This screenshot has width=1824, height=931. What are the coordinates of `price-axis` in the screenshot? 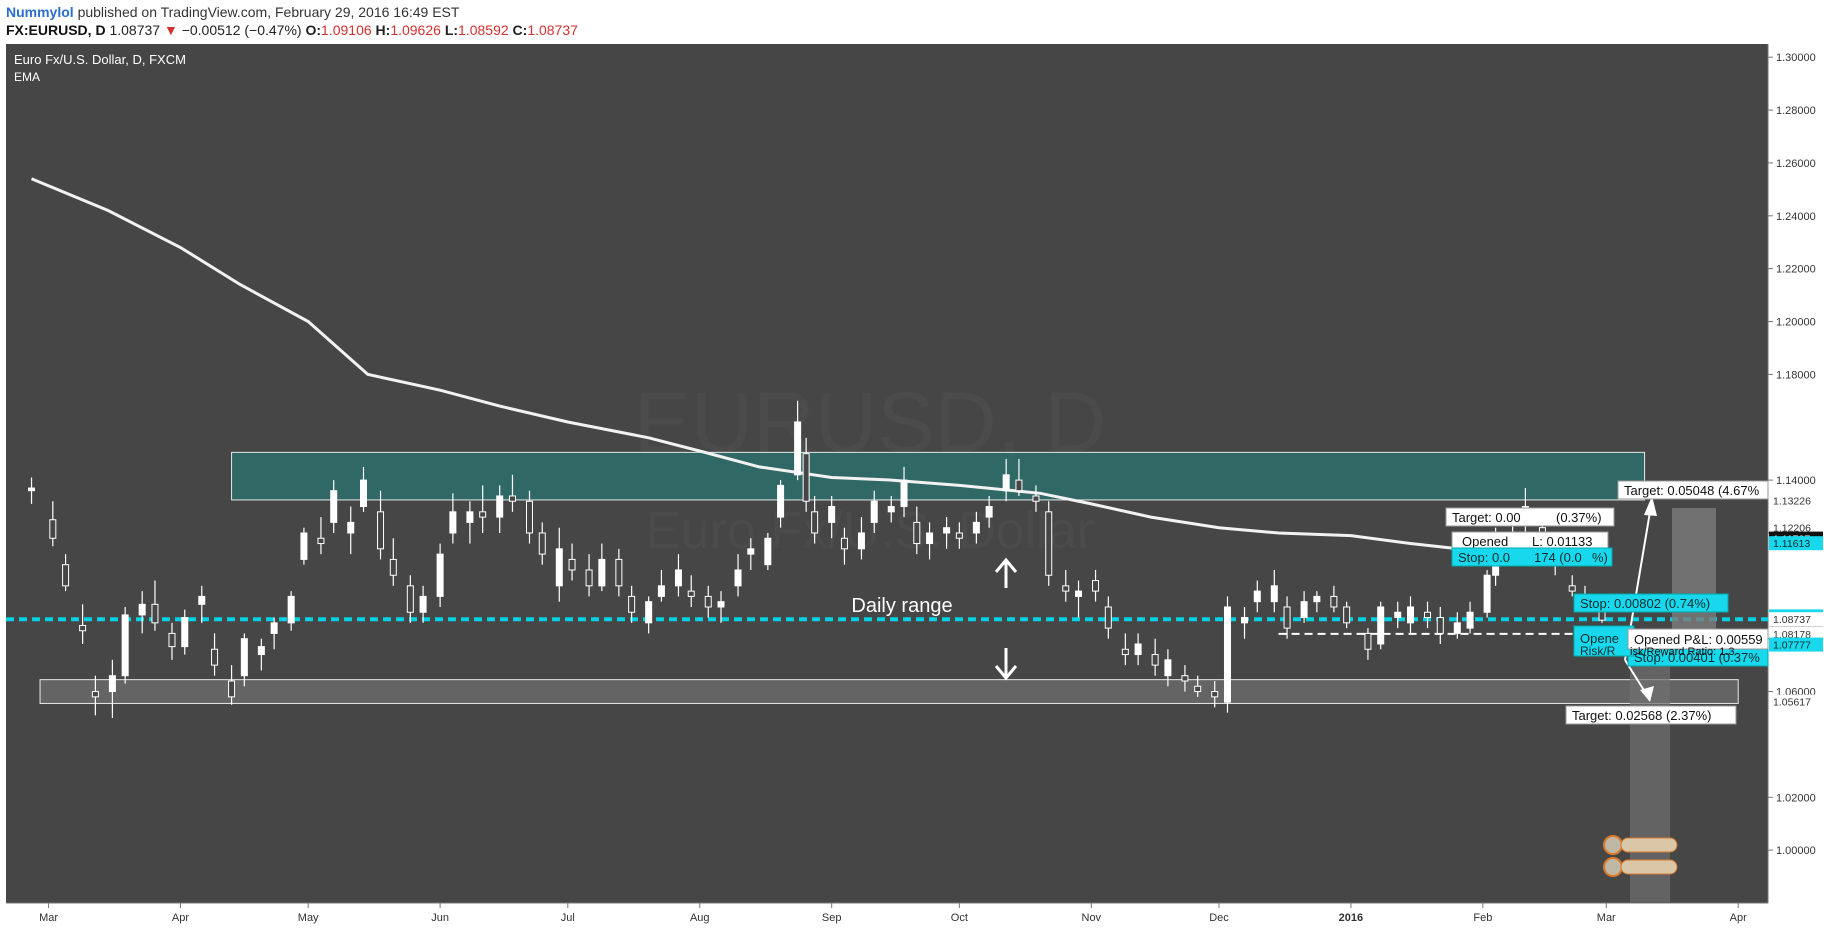 It's located at (1796, 473).